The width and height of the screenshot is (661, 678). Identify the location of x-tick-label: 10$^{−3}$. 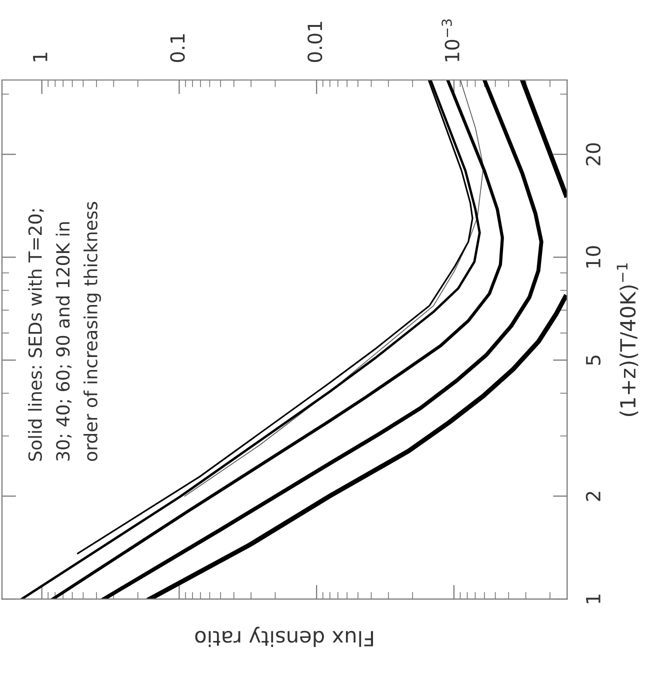
(451, 40).